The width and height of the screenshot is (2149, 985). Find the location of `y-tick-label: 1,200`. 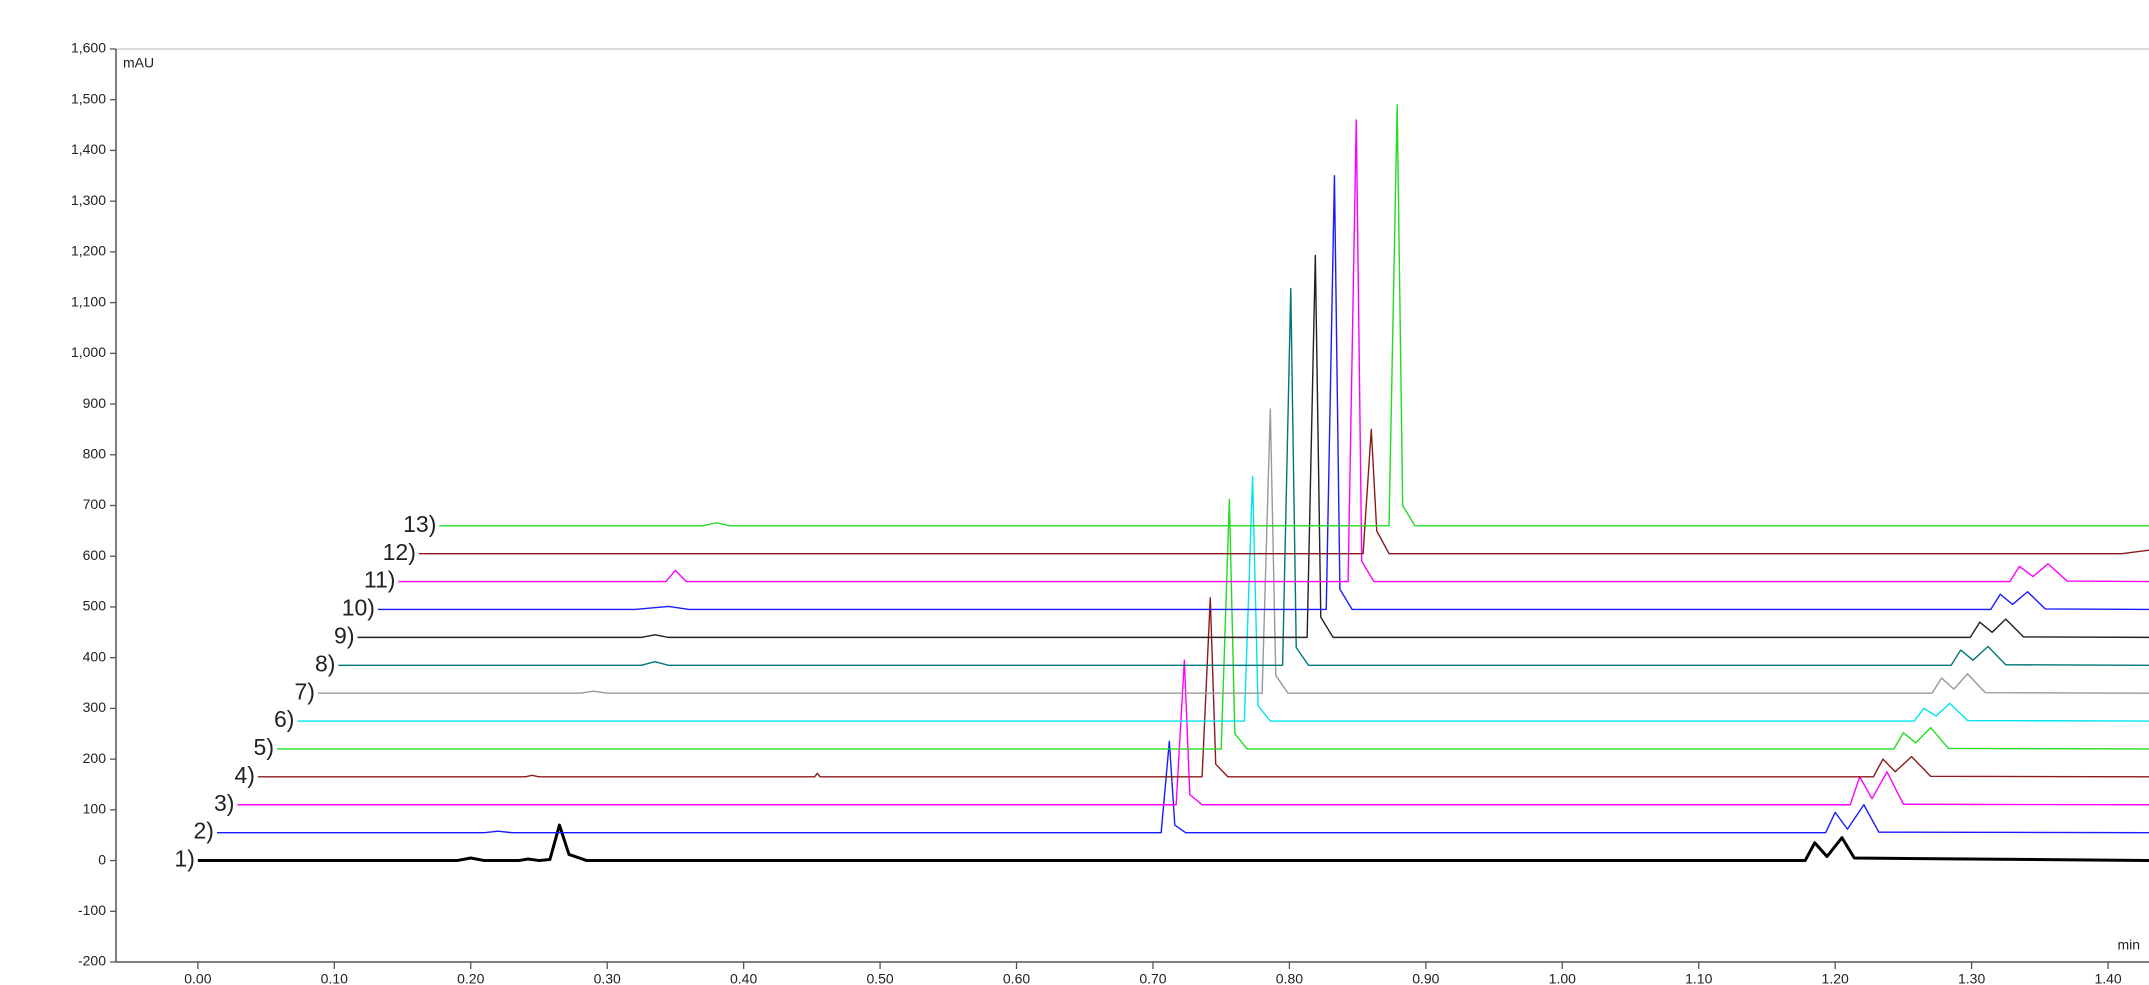

y-tick-label: 1,200 is located at coordinates (88, 251).